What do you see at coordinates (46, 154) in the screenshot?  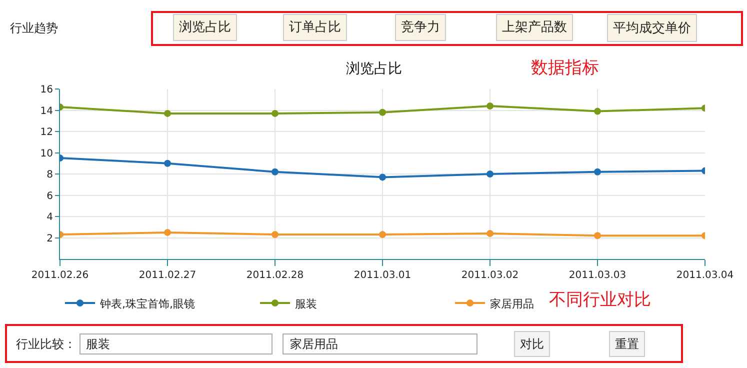 I see `y-tick-label: 10` at bounding box center [46, 154].